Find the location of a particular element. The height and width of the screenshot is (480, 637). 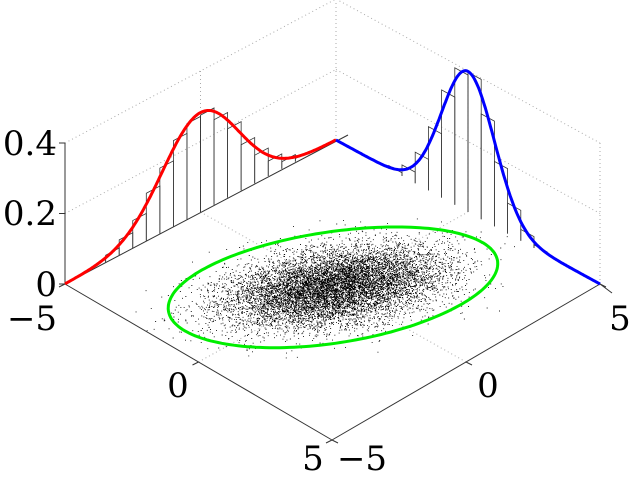

z-tick-label-0.4: 0.4 is located at coordinates (30, 144).